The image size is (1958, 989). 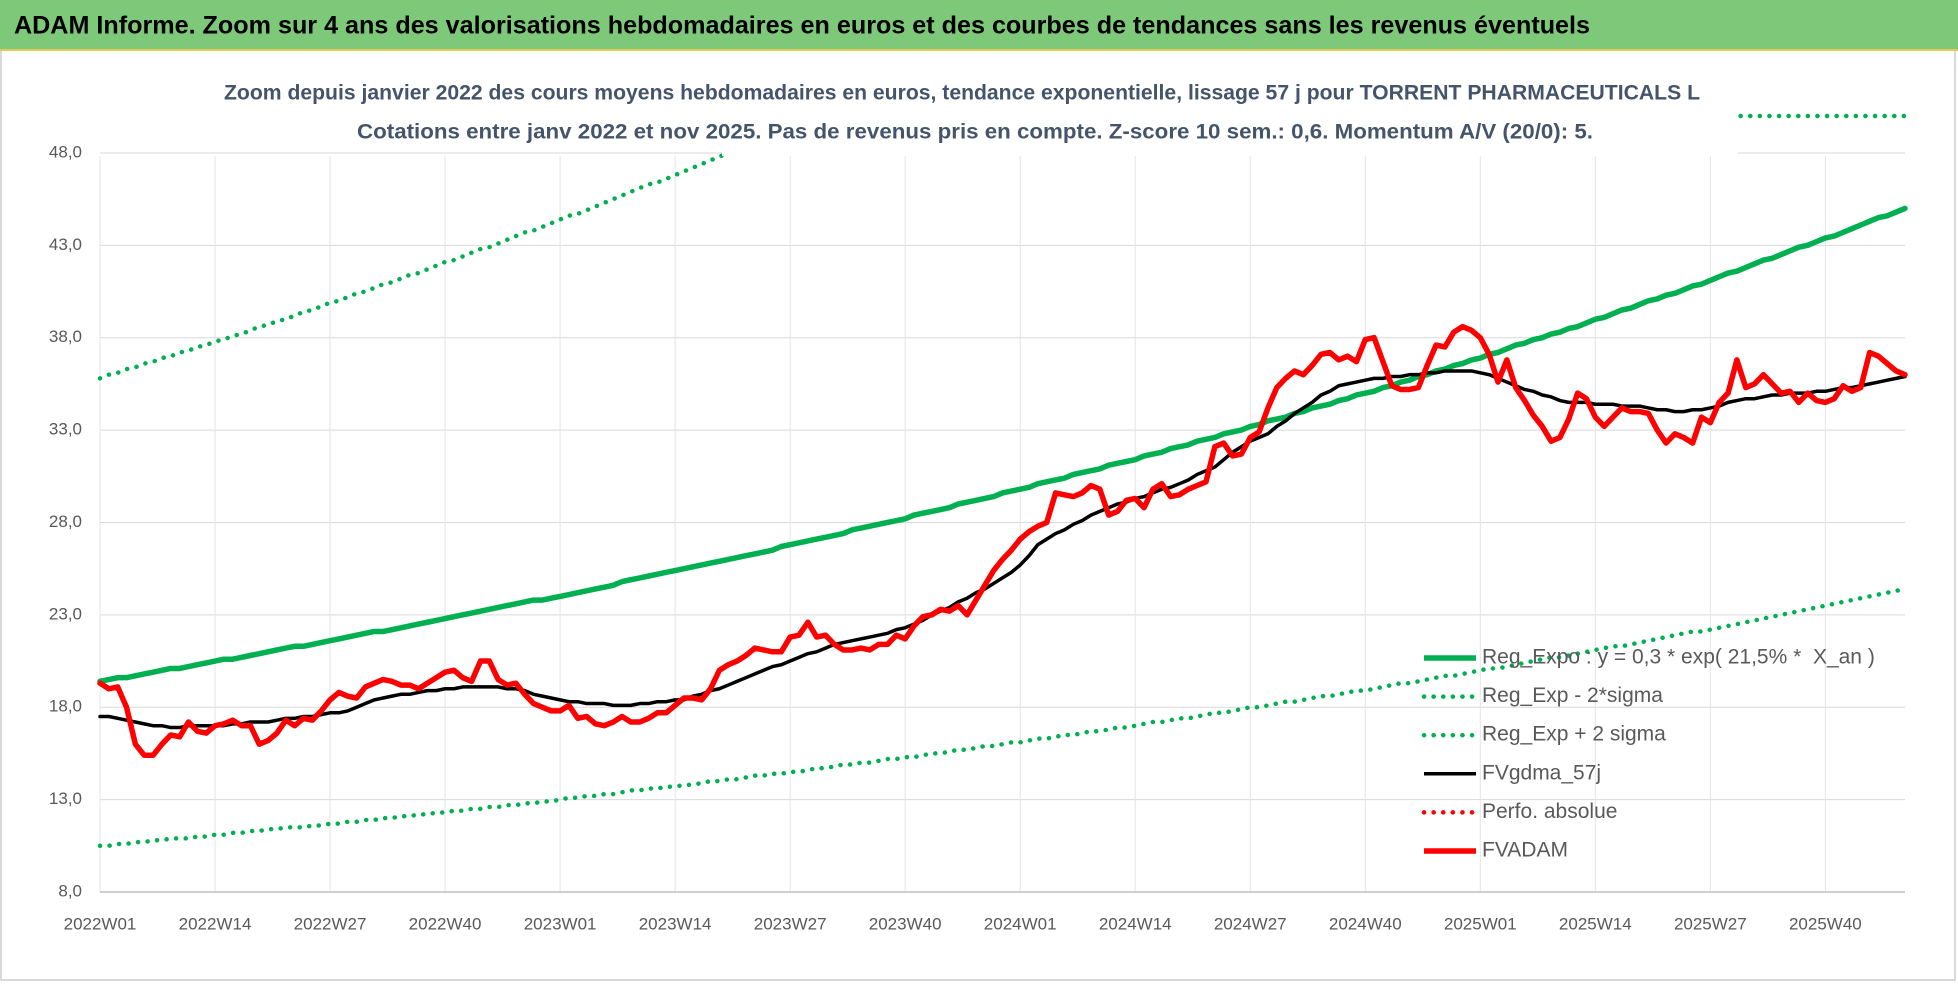 What do you see at coordinates (65, 244) in the screenshot?
I see `y-tick-label: 43,0` at bounding box center [65, 244].